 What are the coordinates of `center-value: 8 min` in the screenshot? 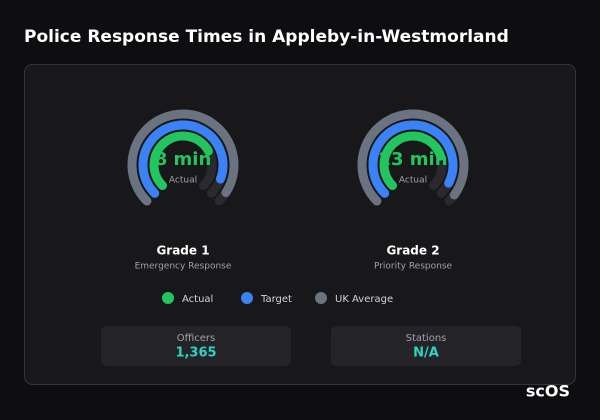 It's located at (183, 159).